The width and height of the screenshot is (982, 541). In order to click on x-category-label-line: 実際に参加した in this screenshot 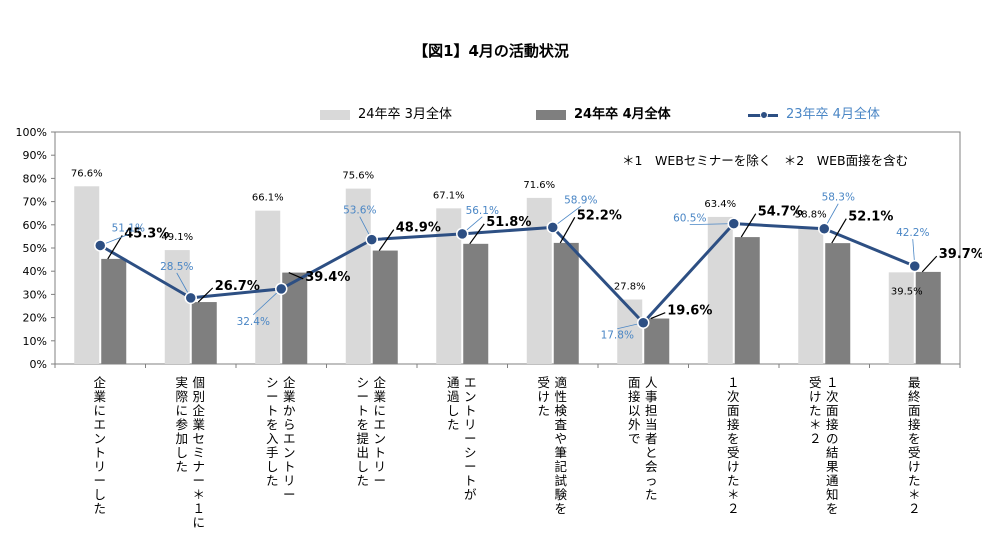, I will do `click(181, 424)`.